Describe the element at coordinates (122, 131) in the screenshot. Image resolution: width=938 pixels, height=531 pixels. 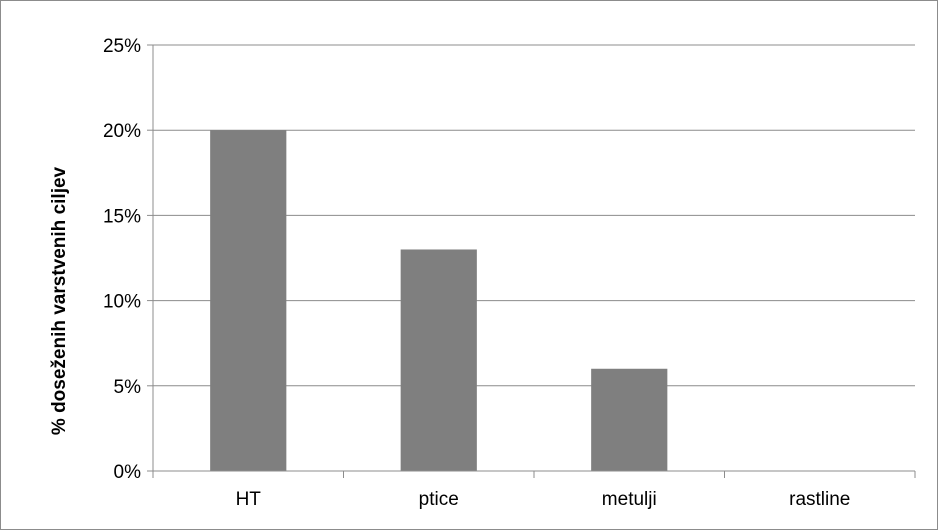
I see `y-tick-label-4: 20%` at that location.